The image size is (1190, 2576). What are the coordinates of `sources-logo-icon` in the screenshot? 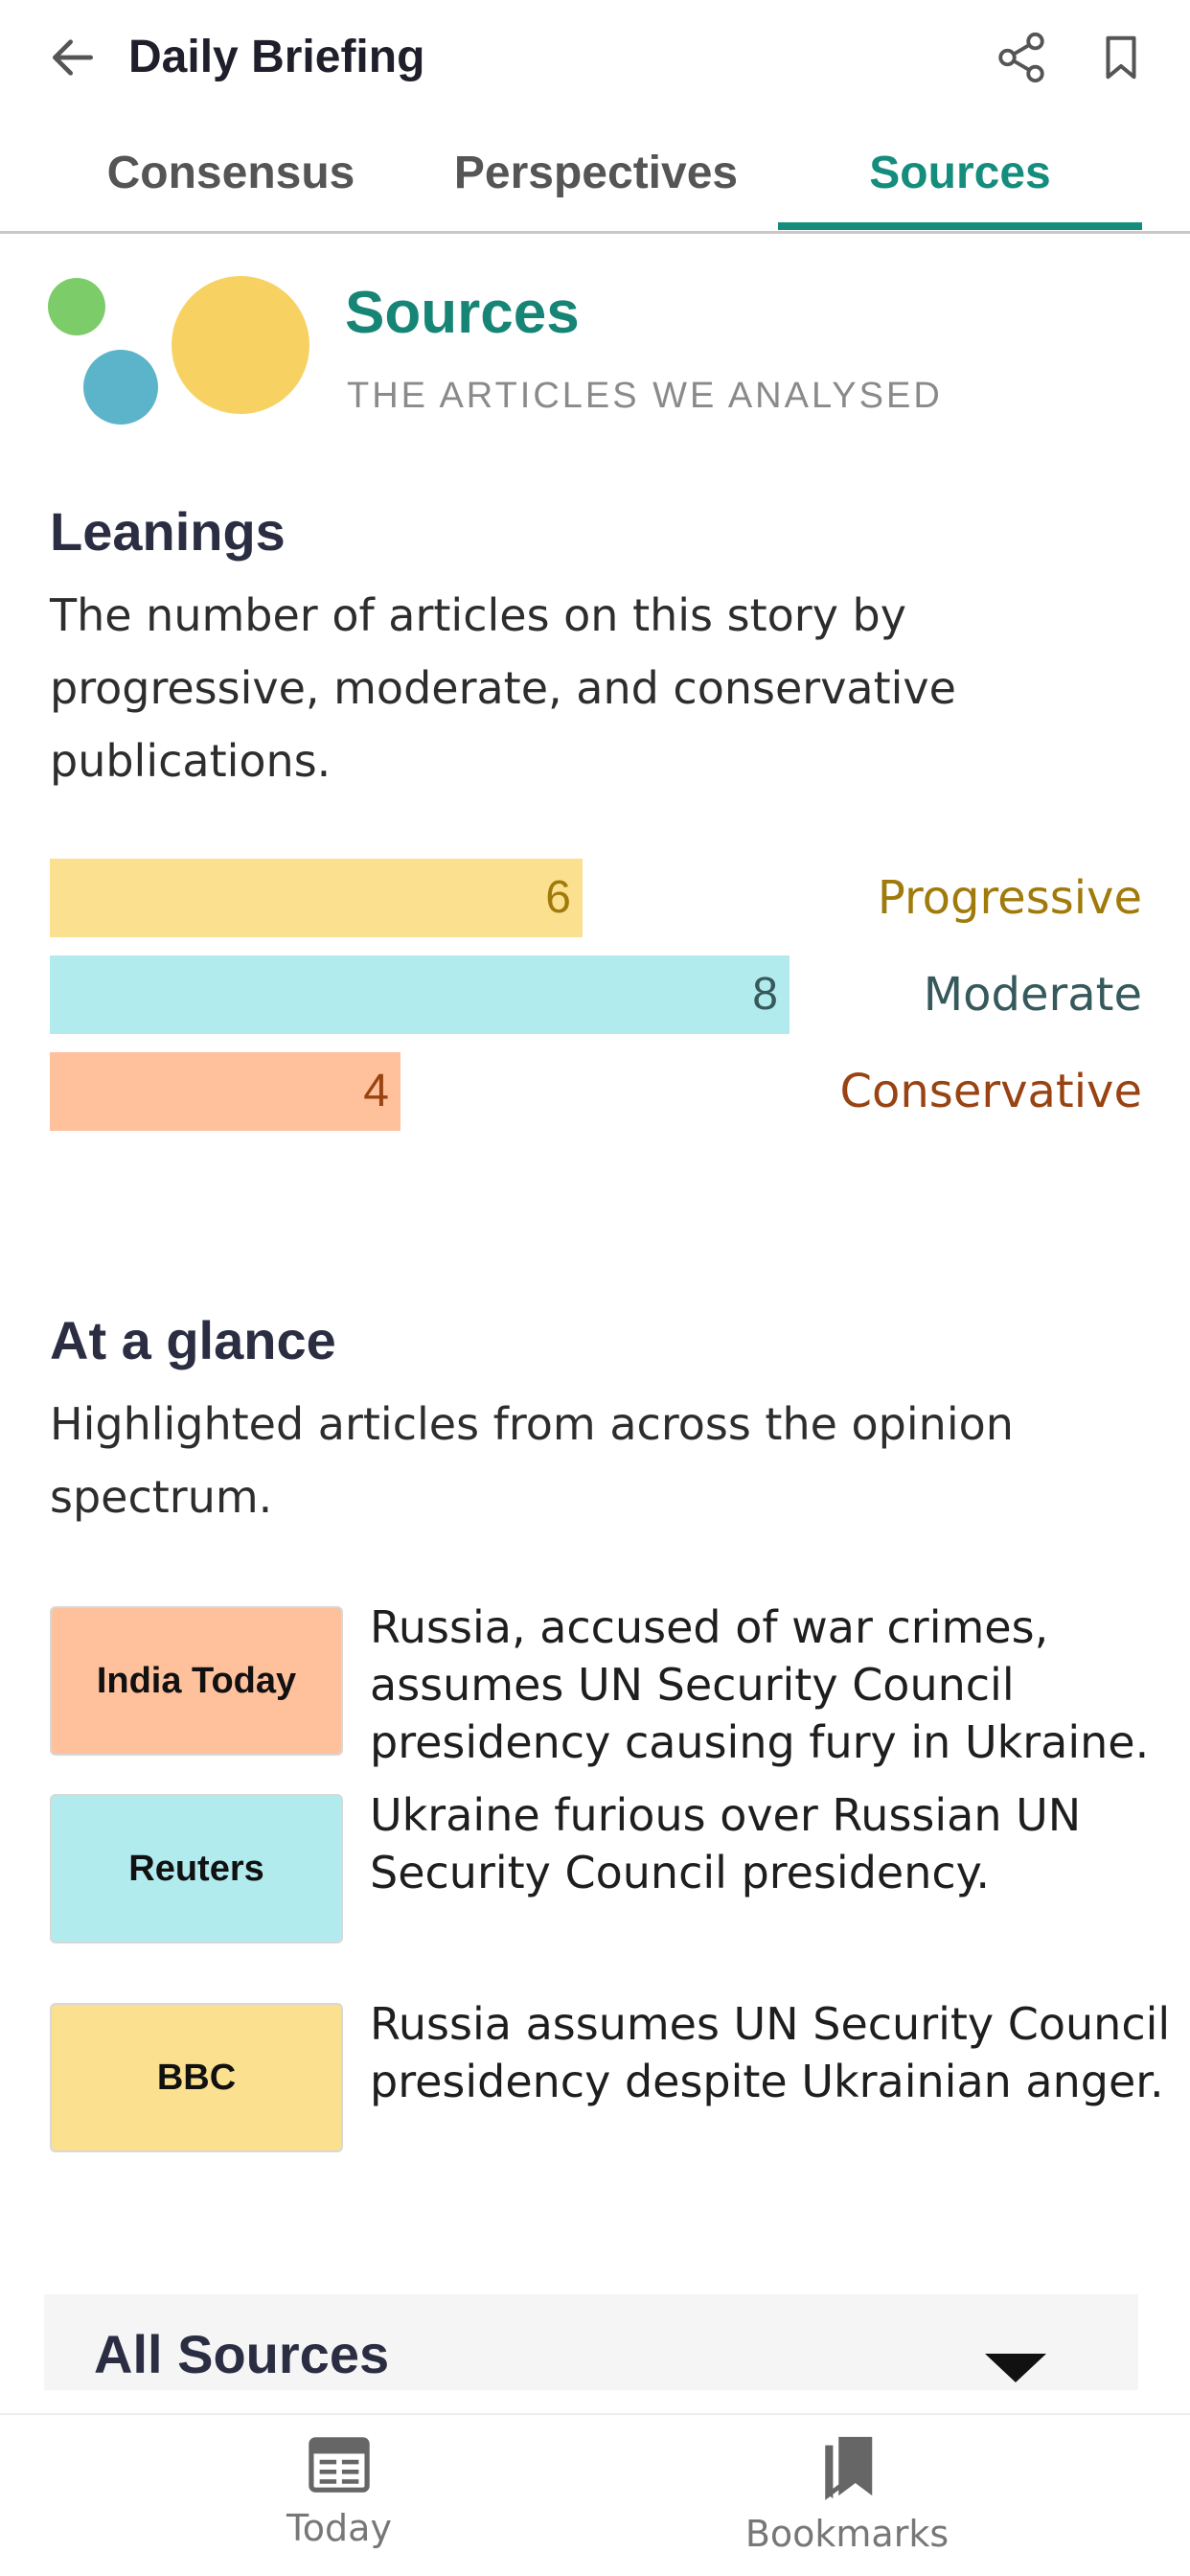 It's located at (179, 350).